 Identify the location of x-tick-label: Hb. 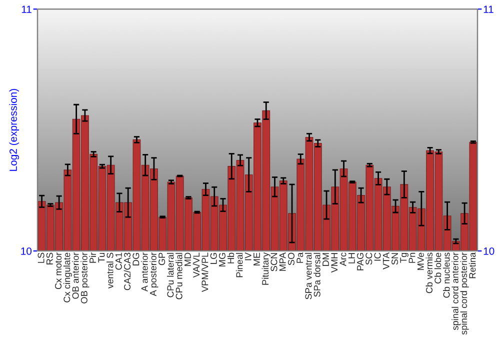
(230, 258).